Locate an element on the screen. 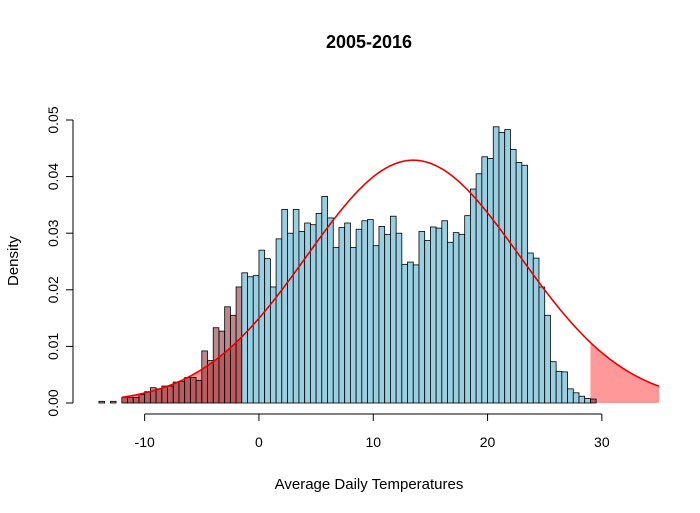  x-tick-label: 10 is located at coordinates (373, 442).